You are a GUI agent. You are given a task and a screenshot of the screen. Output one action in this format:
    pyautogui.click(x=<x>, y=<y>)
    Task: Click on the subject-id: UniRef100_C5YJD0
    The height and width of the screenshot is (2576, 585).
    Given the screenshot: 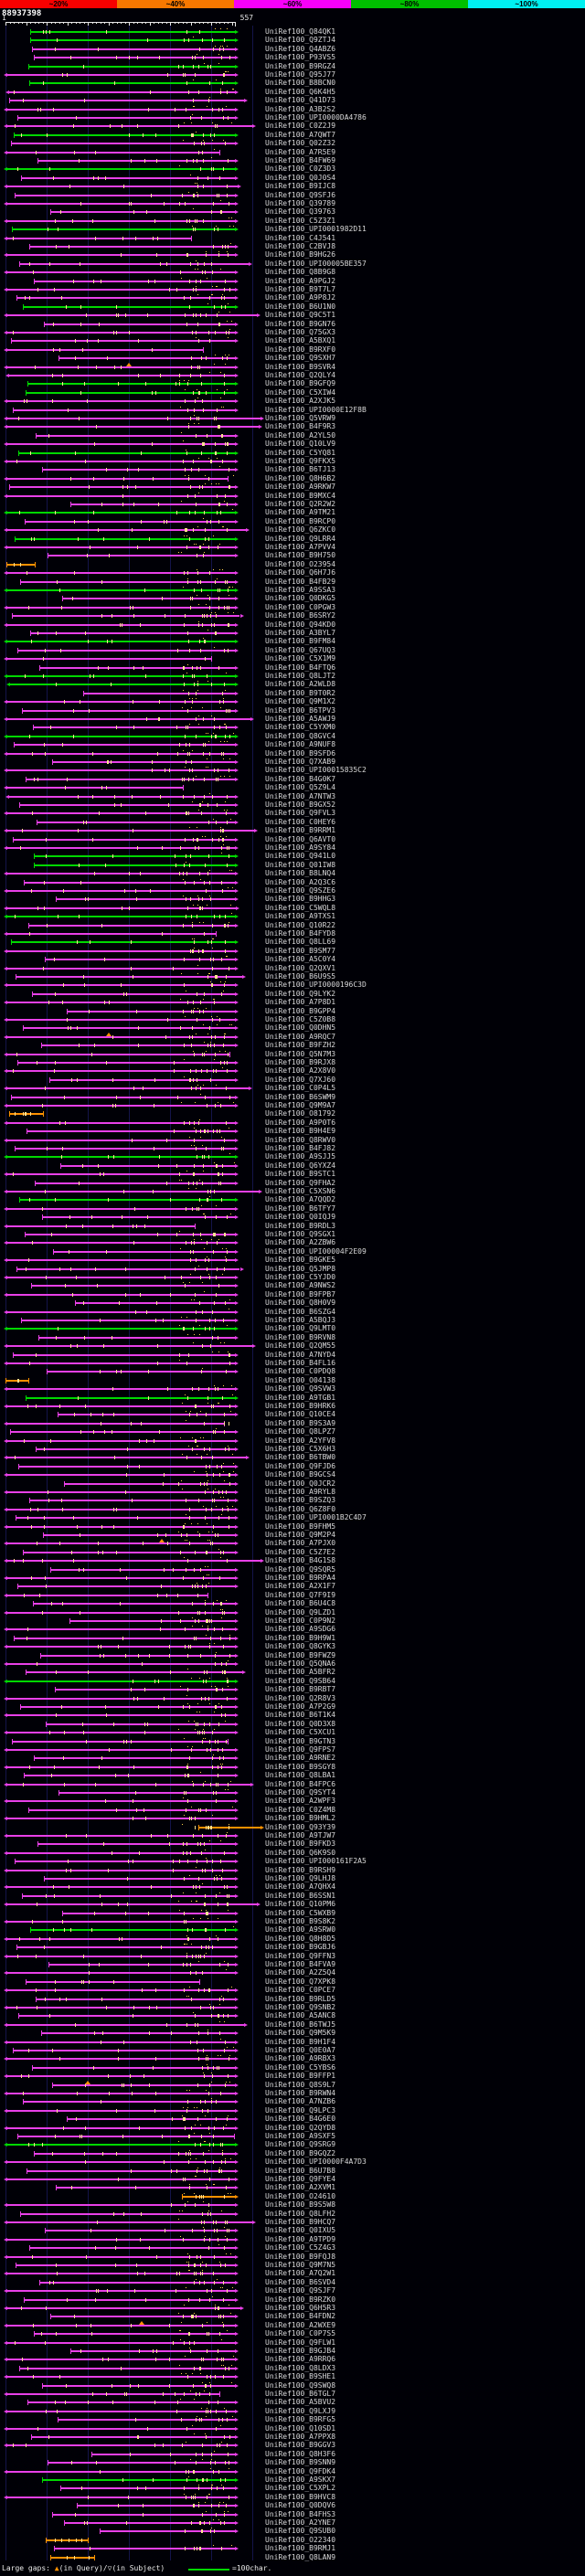 What is the action you would take?
    pyautogui.click(x=300, y=1277)
    